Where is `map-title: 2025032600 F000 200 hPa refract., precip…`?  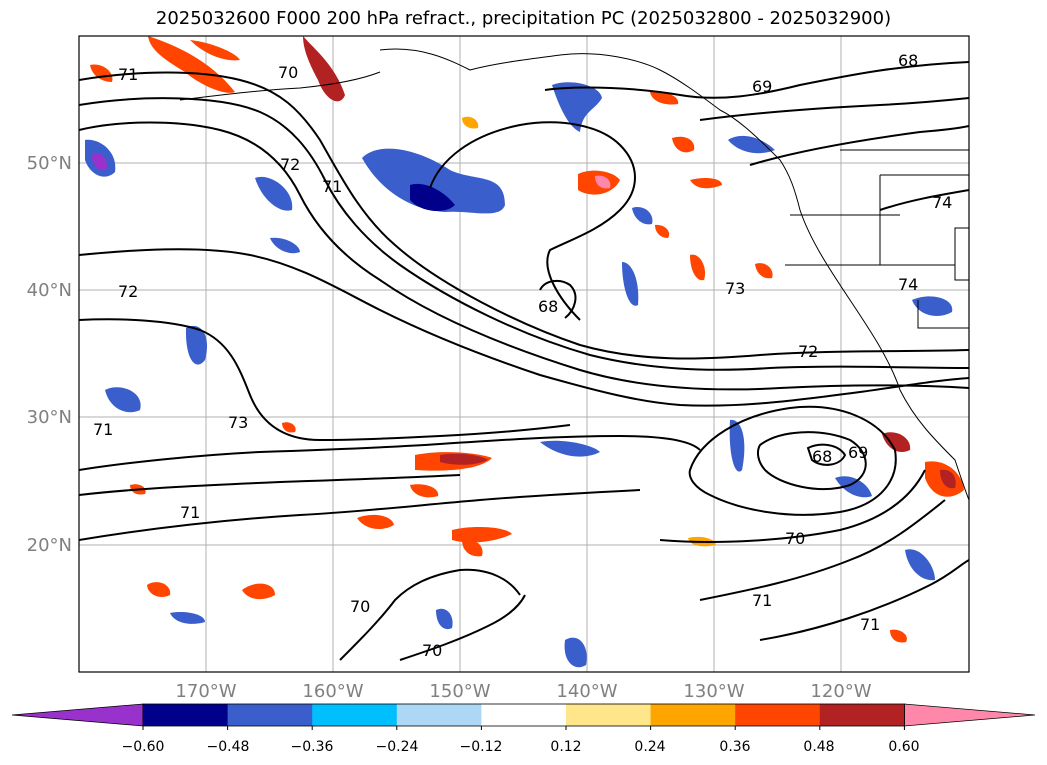 map-title: 2025032600 F000 200 hPa refract., precip… is located at coordinates (523, 18).